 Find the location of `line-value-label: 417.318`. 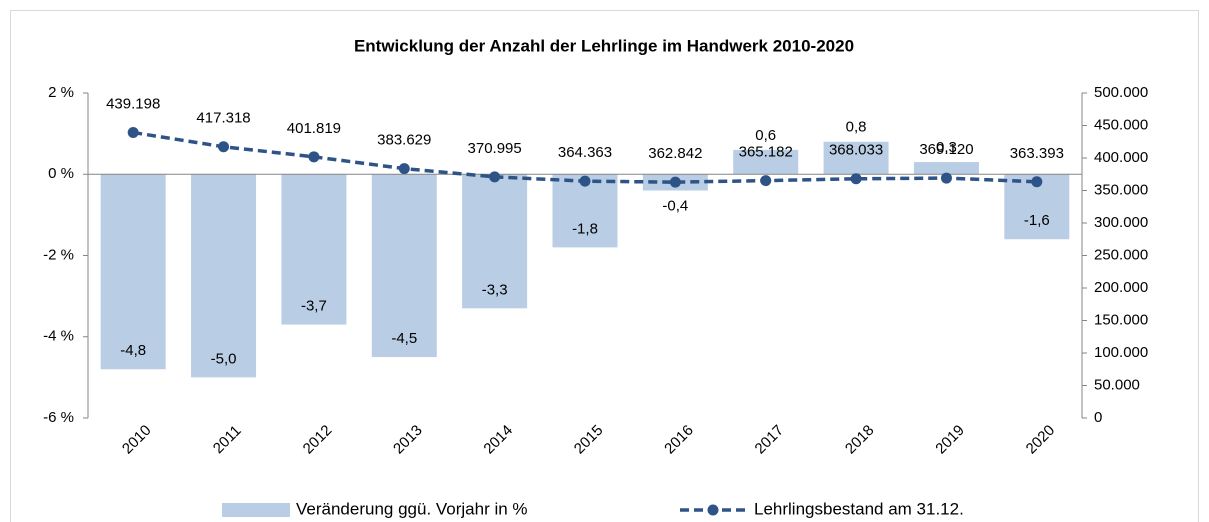

line-value-label: 417.318 is located at coordinates (223, 118).